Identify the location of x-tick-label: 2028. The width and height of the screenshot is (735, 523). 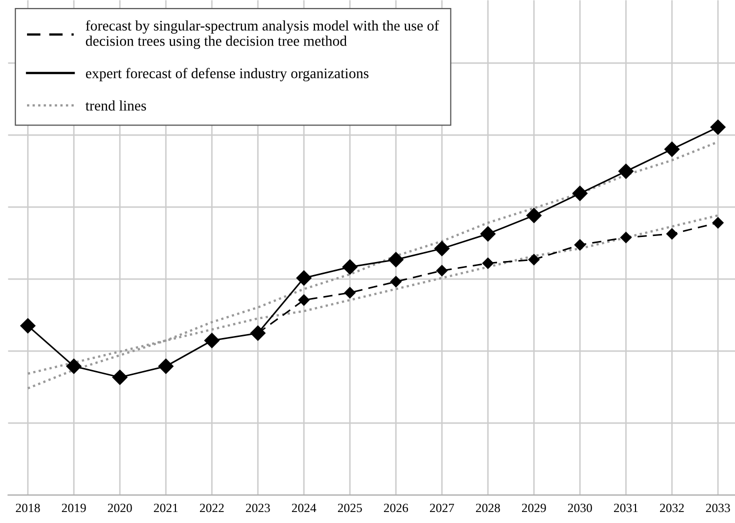
(488, 508).